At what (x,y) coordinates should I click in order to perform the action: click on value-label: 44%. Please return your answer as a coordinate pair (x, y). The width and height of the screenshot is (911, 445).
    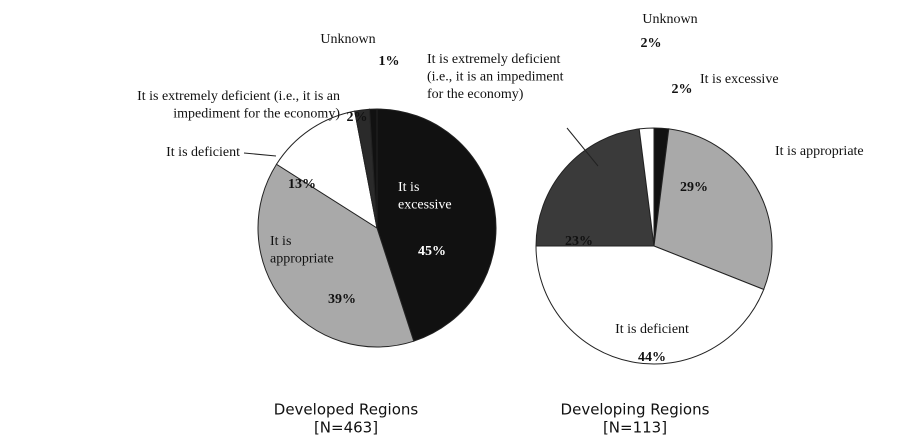
    Looking at the image, I should click on (652, 357).